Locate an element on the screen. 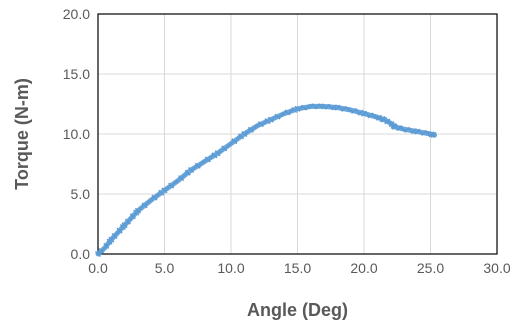 The width and height of the screenshot is (523, 324). y-tick-labels: 0.0 5.0 10.0 15.0 20.0 is located at coordinates (76, 134).